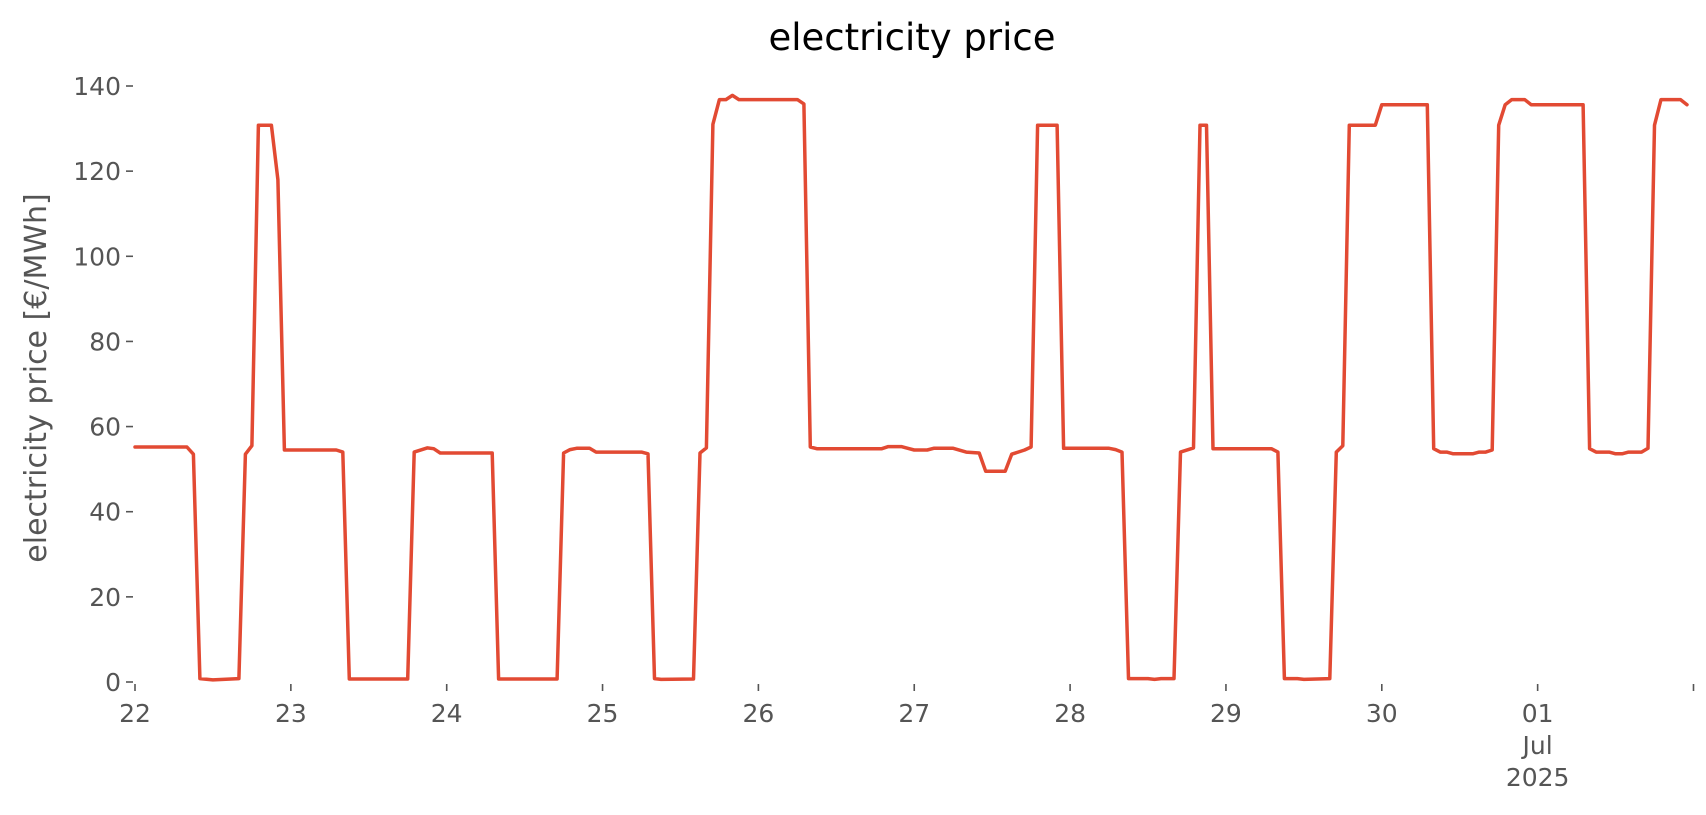  What do you see at coordinates (758, 713) in the screenshot?
I see `x-tick-label: 26` at bounding box center [758, 713].